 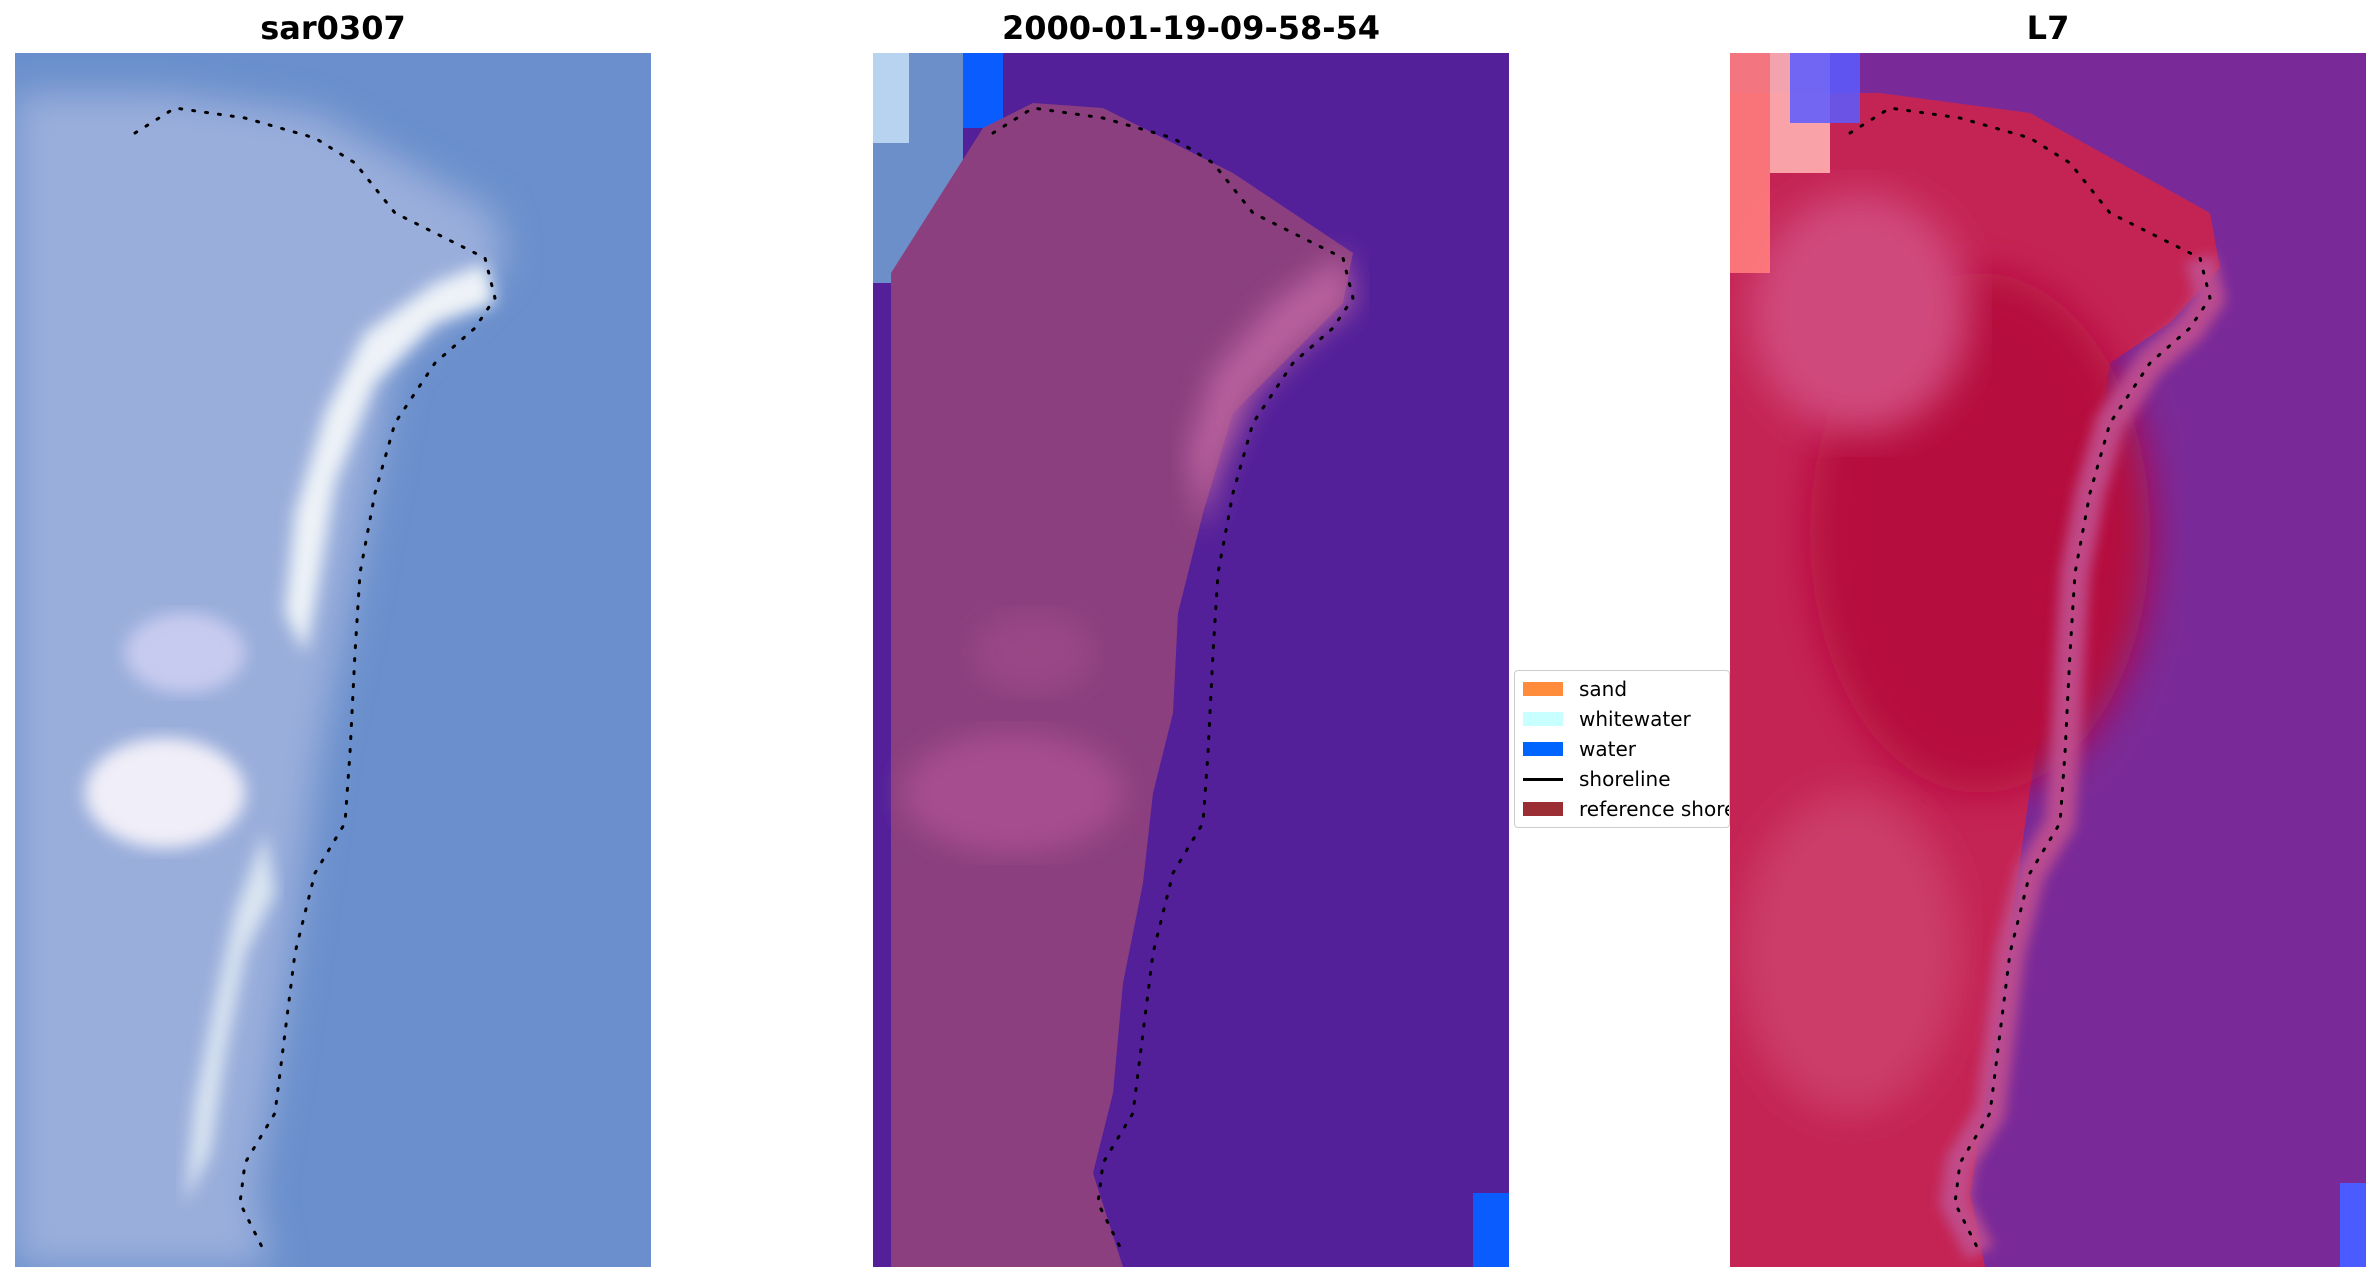 What do you see at coordinates (1543, 779) in the screenshot?
I see `legend-line-shoreline` at bounding box center [1543, 779].